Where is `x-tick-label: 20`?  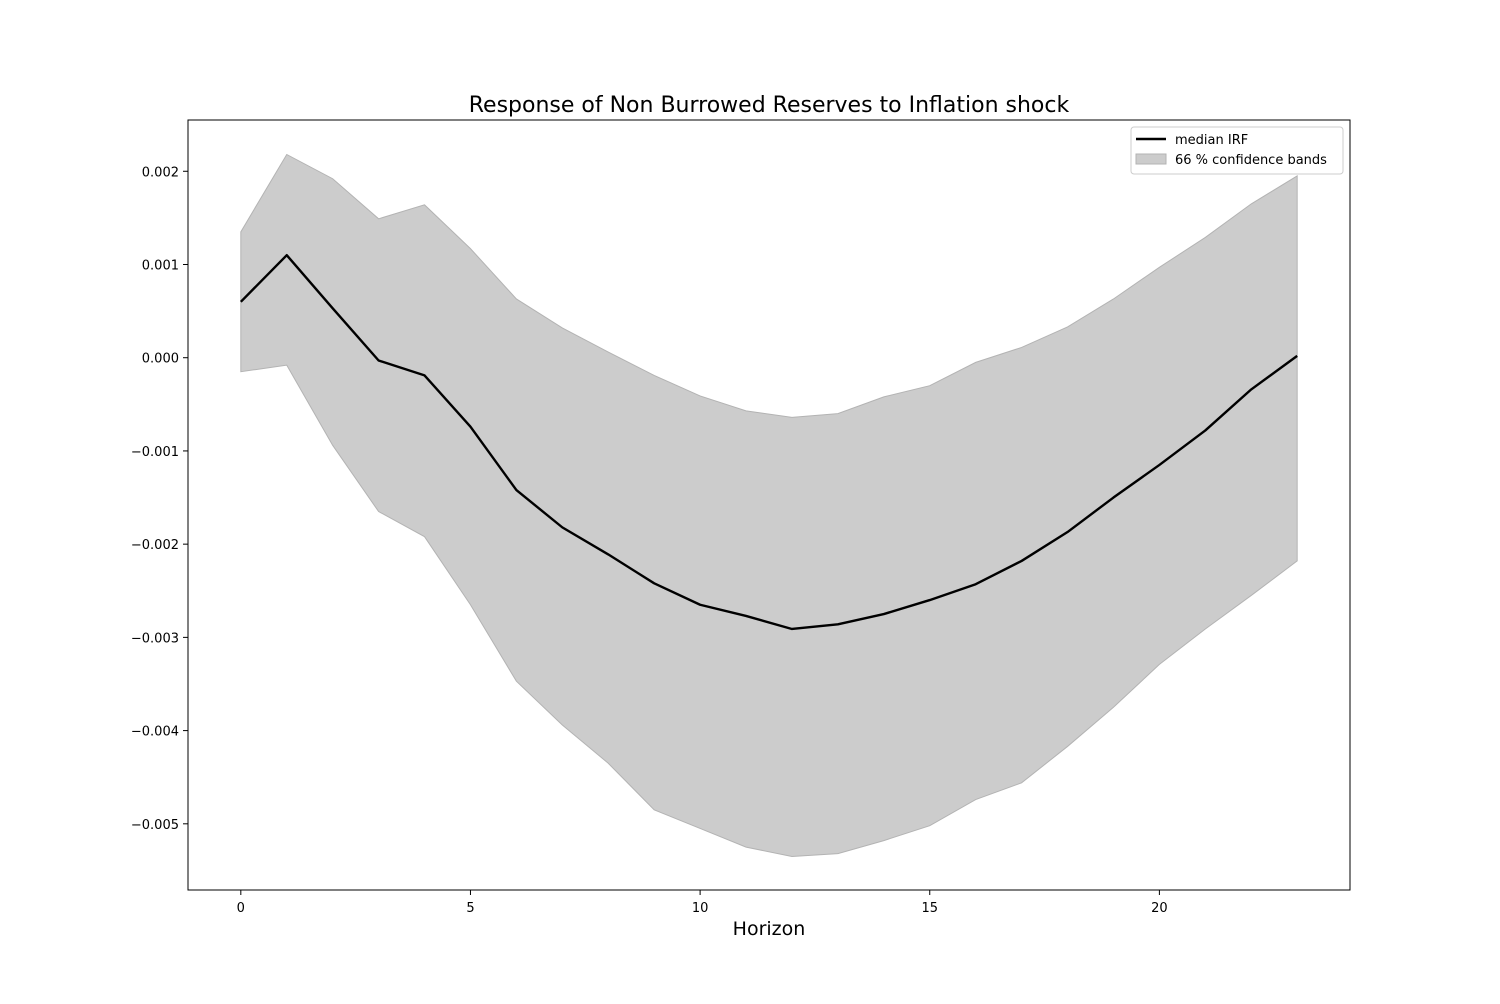 x-tick-label: 20 is located at coordinates (1159, 908).